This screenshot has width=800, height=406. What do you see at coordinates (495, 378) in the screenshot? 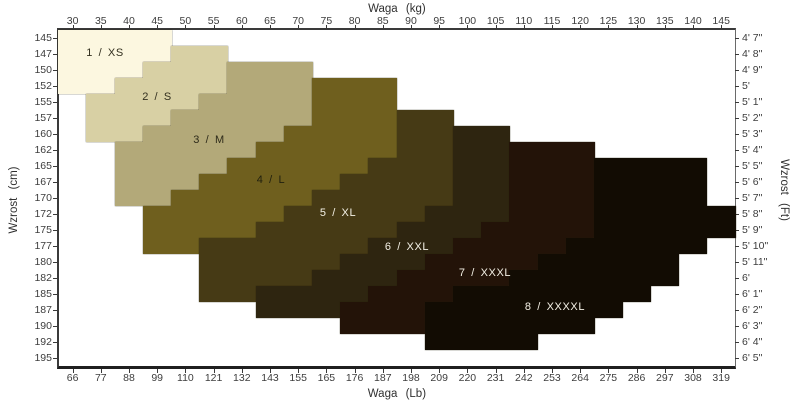
I see `bottom-axis-tick-label: 231` at bounding box center [495, 378].